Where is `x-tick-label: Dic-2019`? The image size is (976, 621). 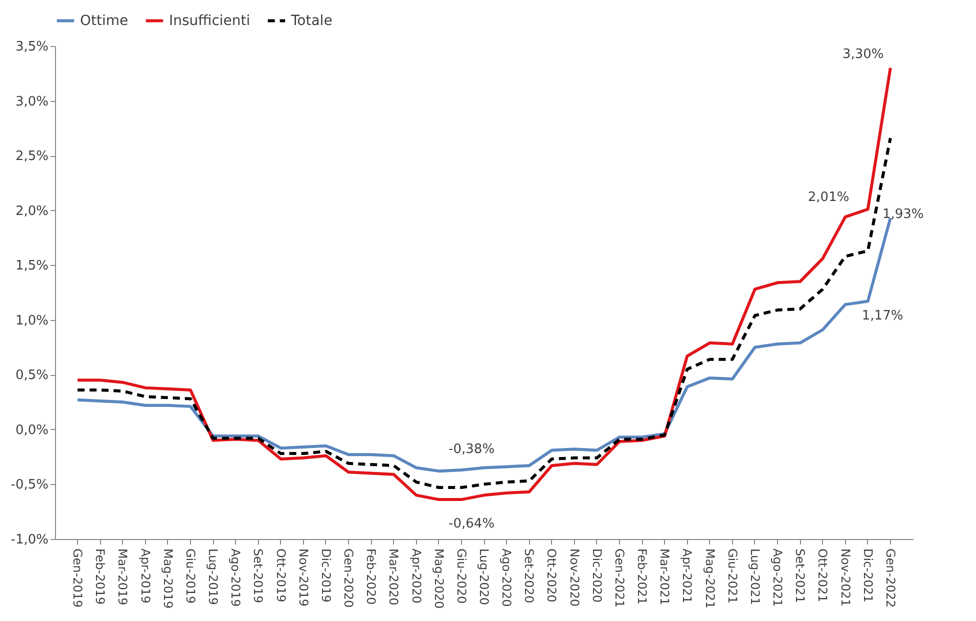
x-tick-label: Dic-2019 is located at coordinates (325, 575).